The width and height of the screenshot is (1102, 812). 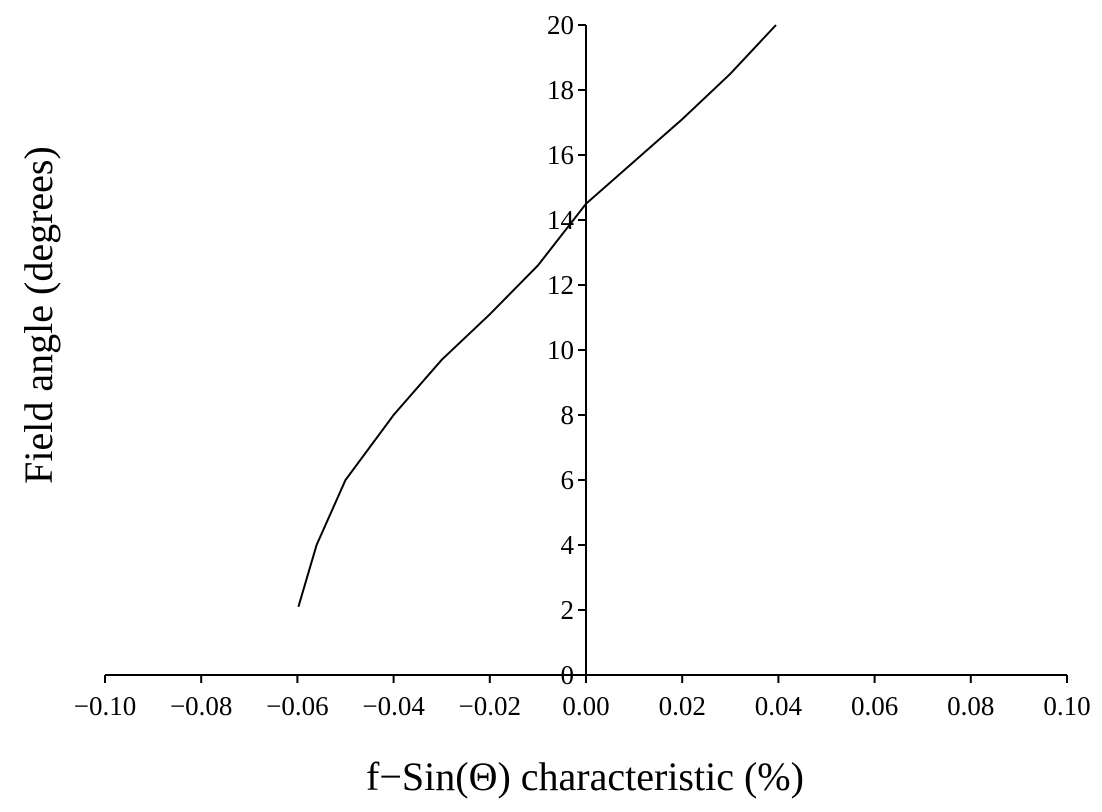 I want to click on y-tick-label: 14, so click(x=561, y=220).